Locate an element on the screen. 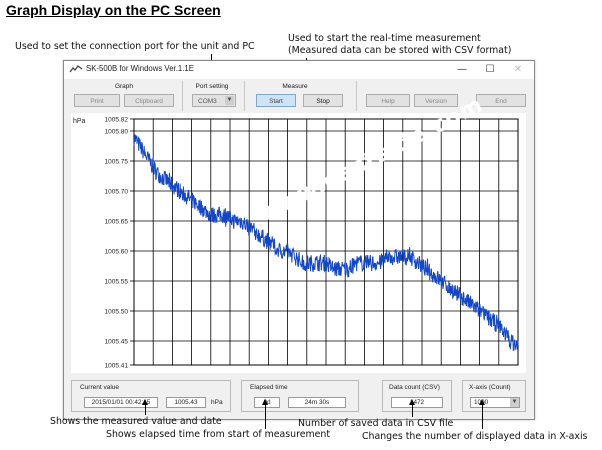 This screenshot has width=602, height=450. maximize-button: ☐ is located at coordinates (490, 69).